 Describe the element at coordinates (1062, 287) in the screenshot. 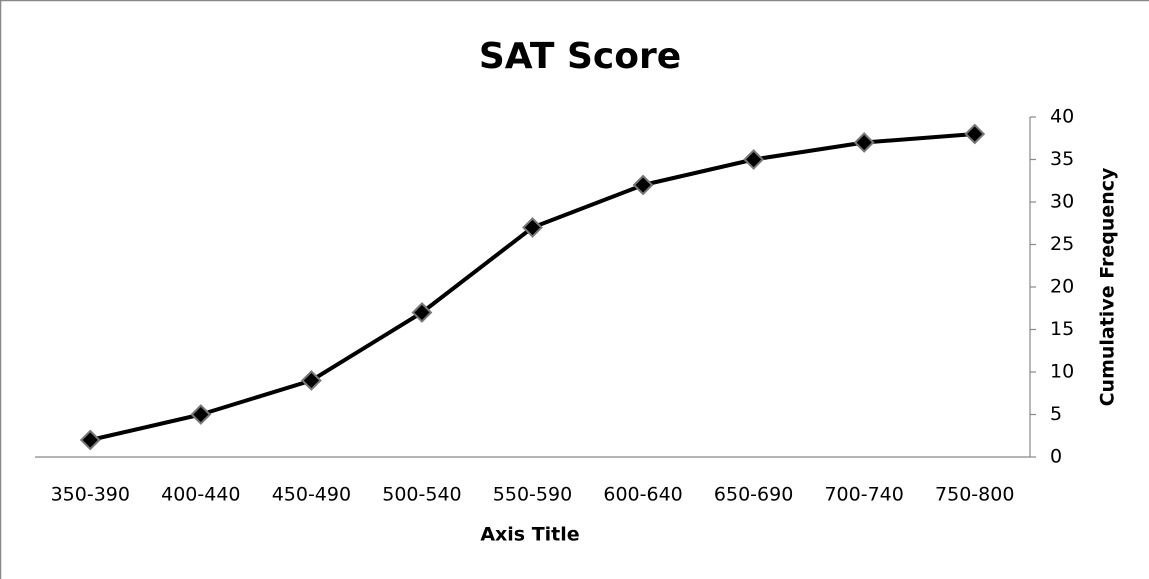

I see `y-tick-label: 20` at that location.